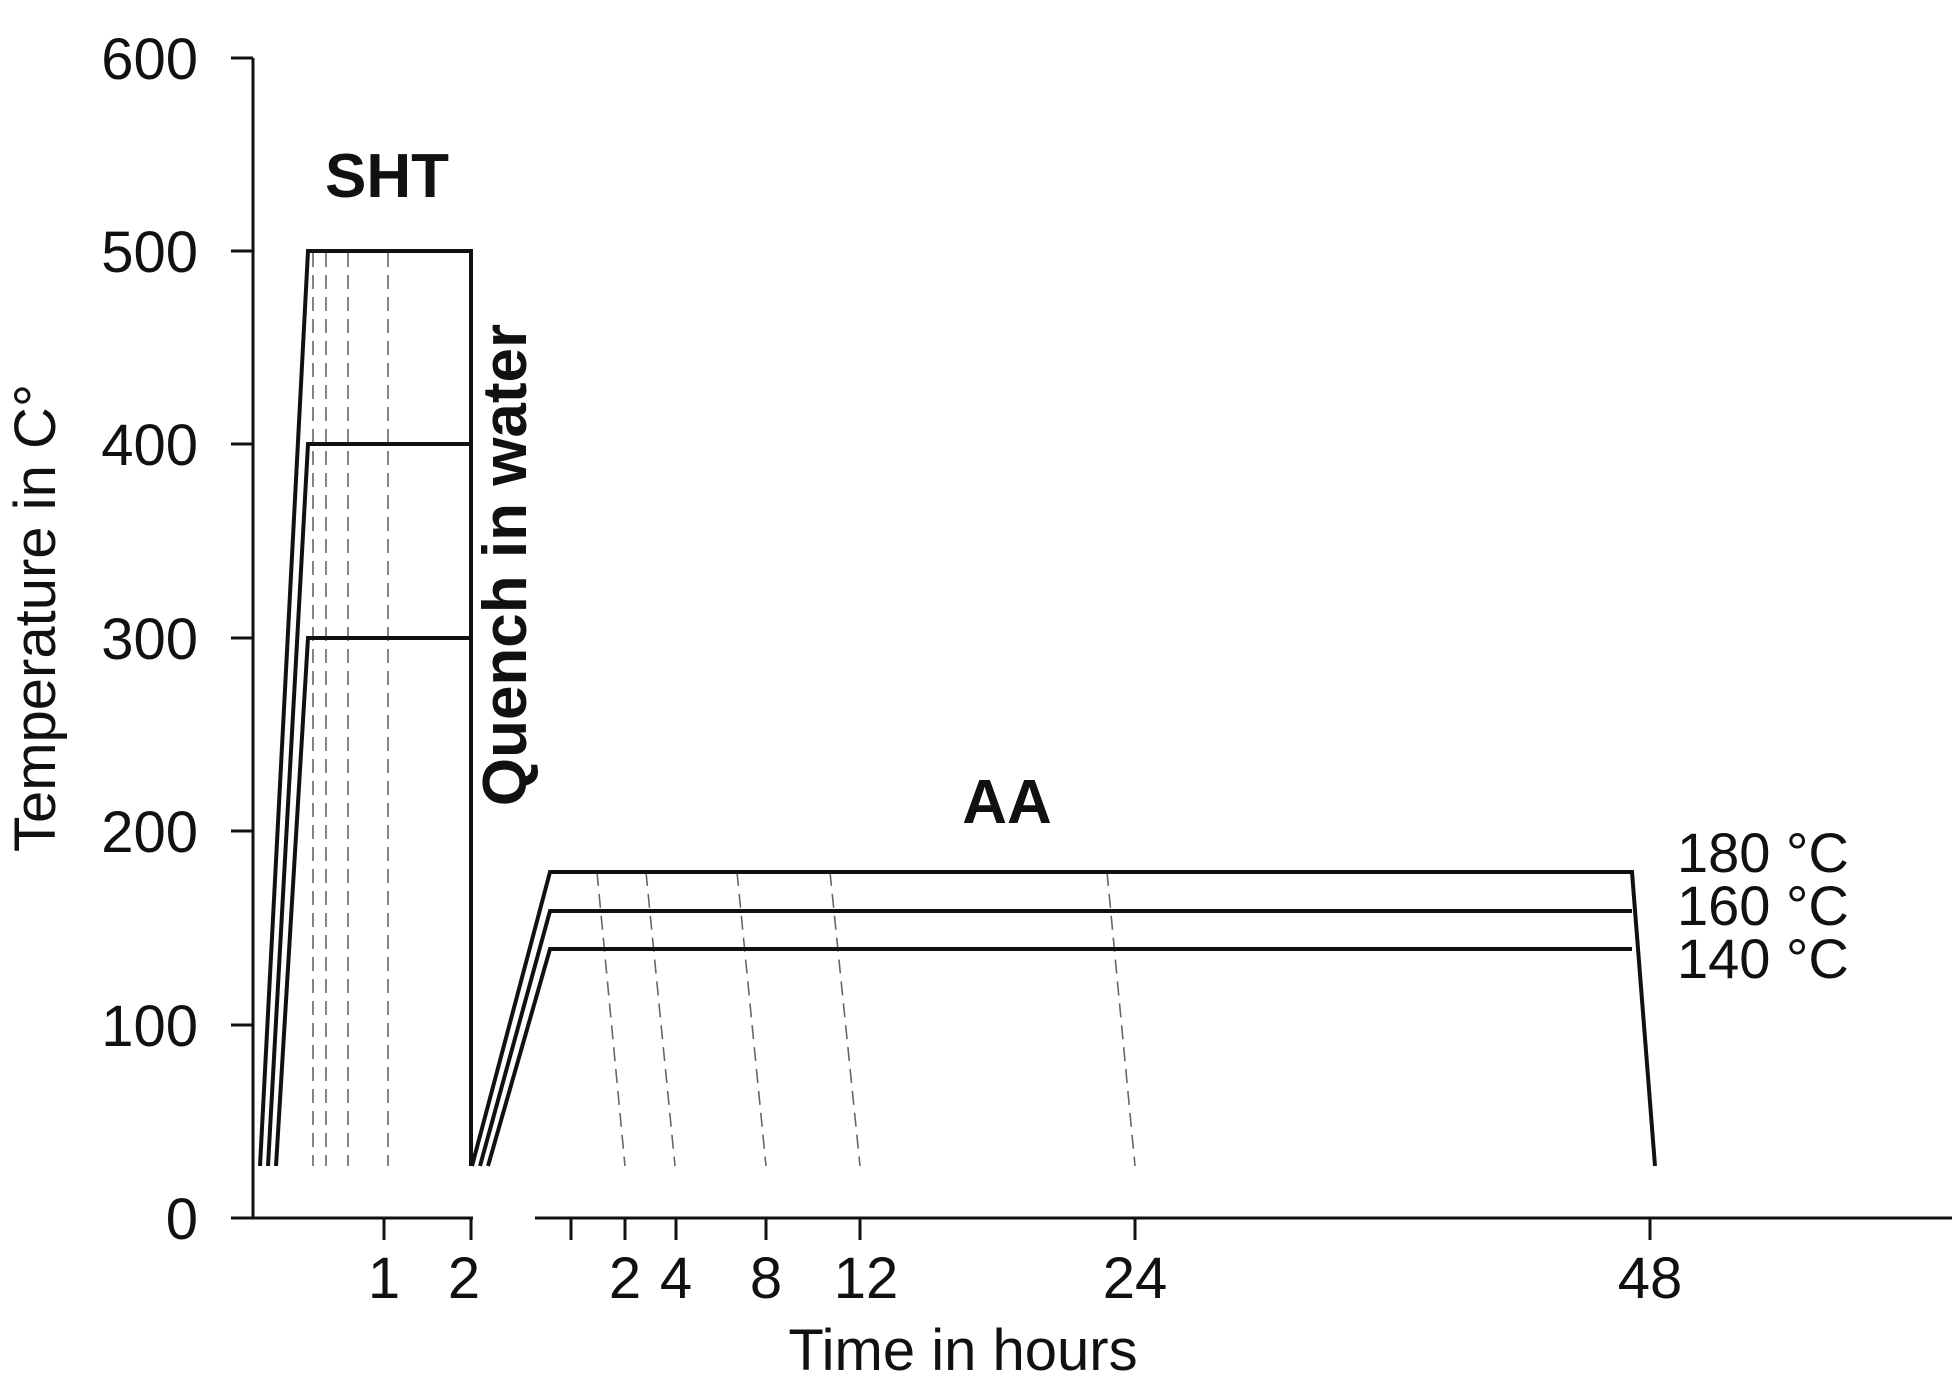  What do you see at coordinates (1763, 958) in the screenshot?
I see `aa-temp-label-140: 140 °C` at bounding box center [1763, 958].